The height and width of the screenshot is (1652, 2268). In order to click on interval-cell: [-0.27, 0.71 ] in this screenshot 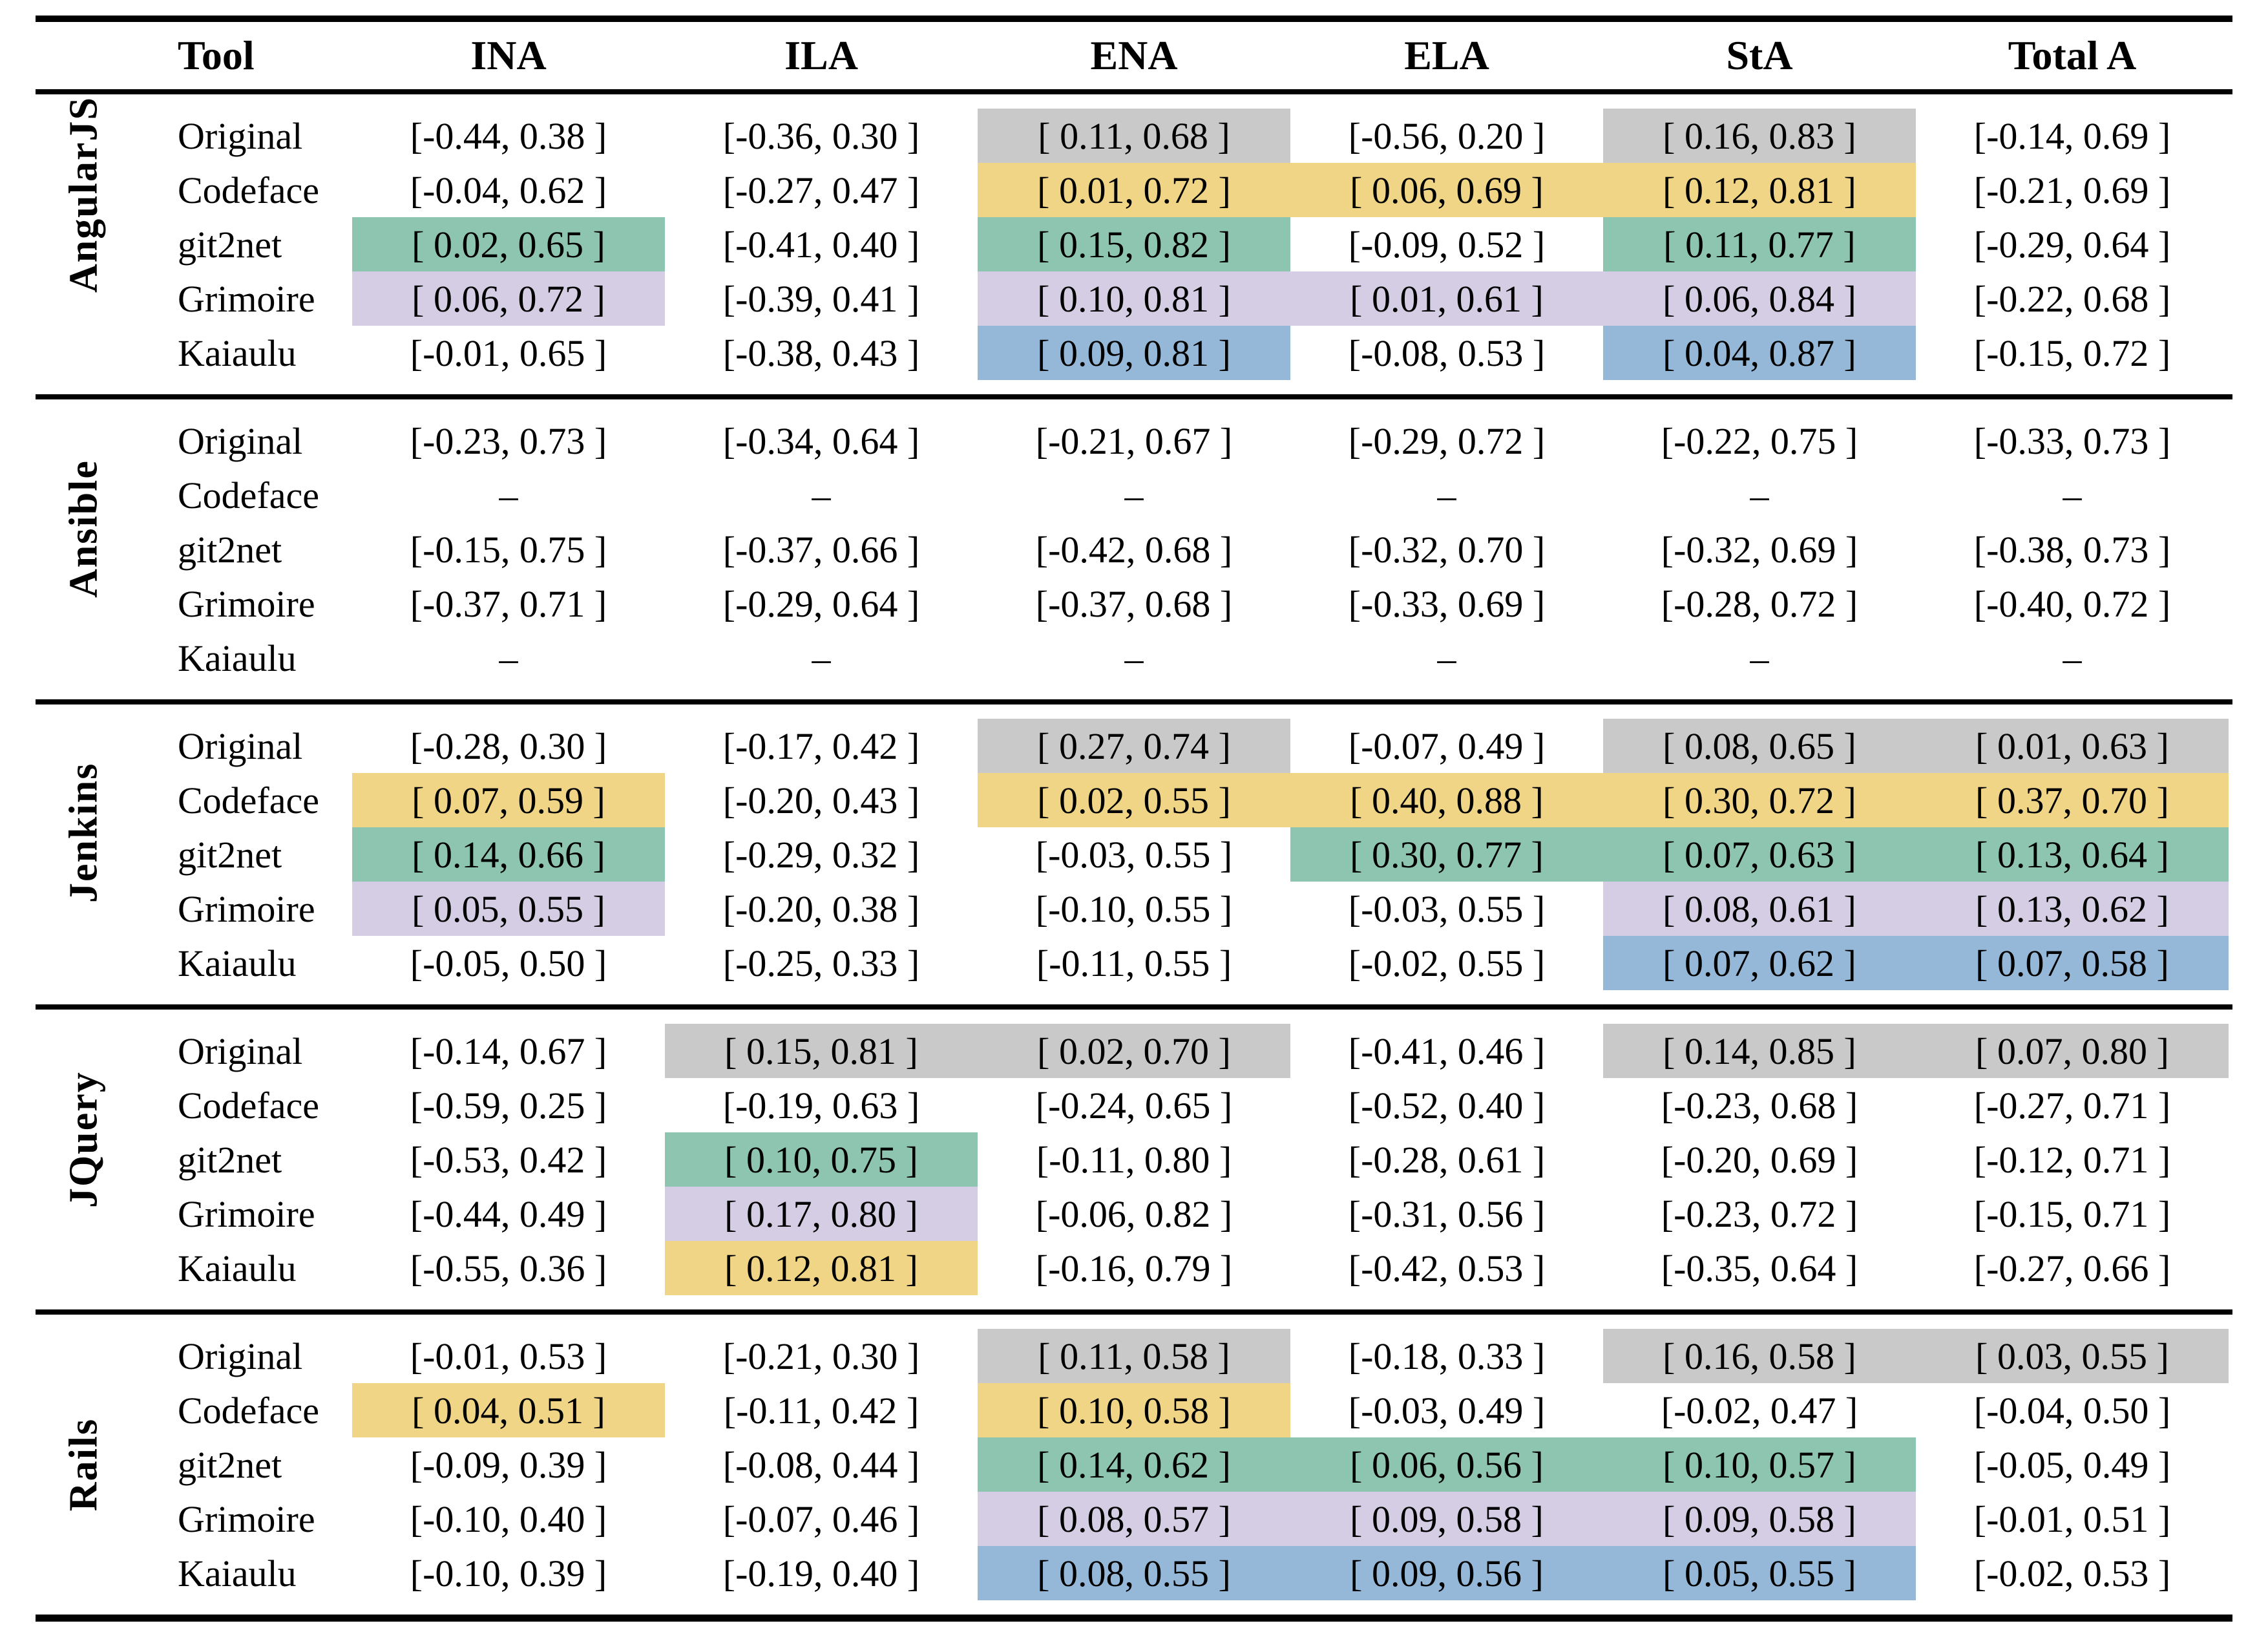, I will do `click(2072, 1105)`.